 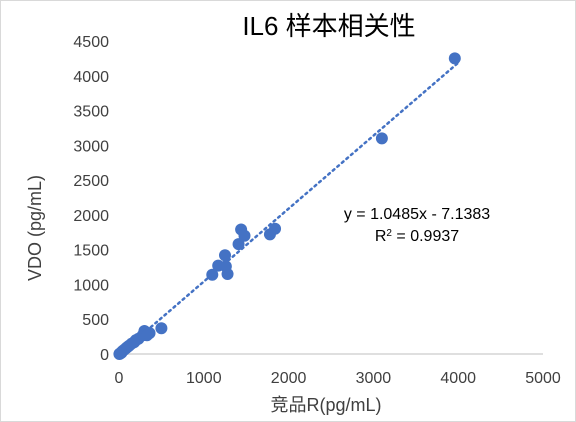 I want to click on r-squared-label: R2 = 0.9937, so click(x=417, y=237).